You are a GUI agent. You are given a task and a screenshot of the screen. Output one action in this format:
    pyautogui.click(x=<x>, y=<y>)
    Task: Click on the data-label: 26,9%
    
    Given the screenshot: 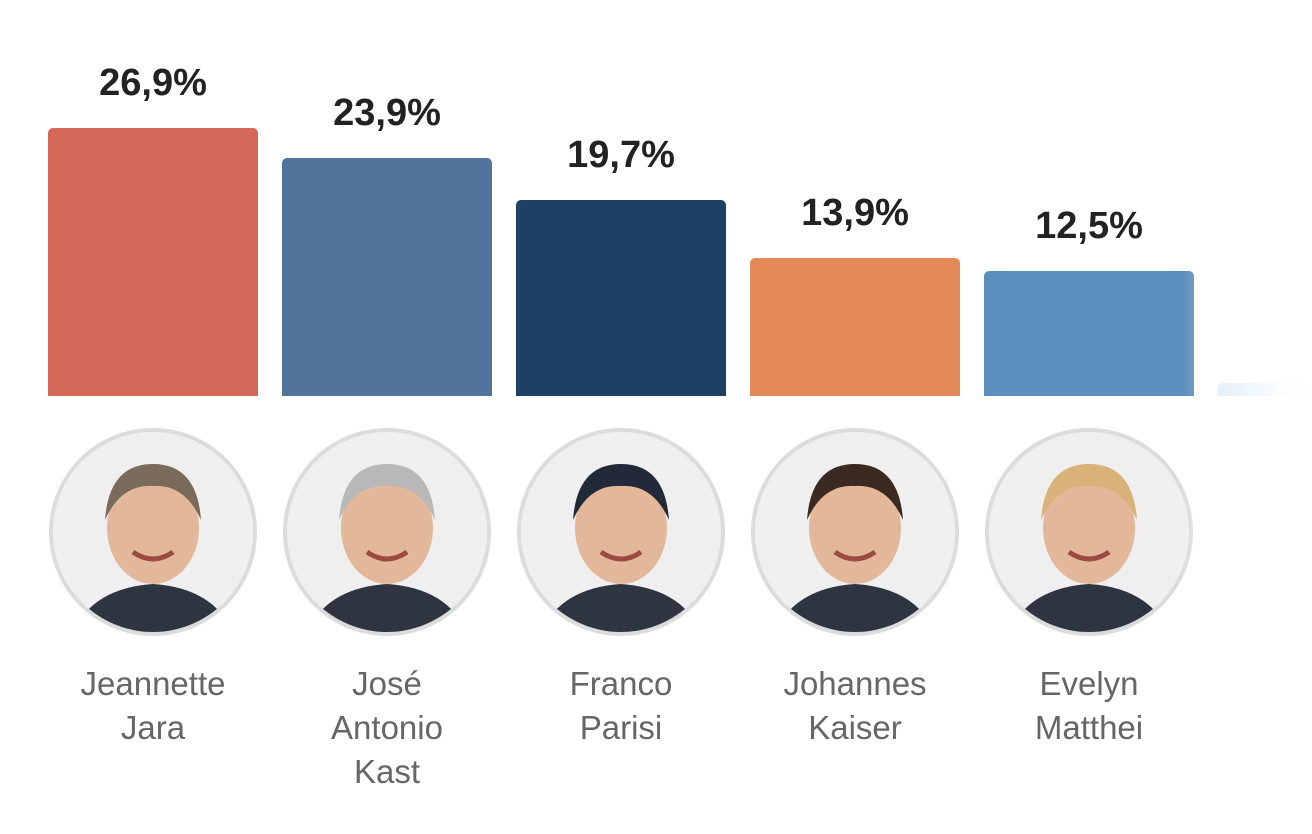 What is the action you would take?
    pyautogui.click(x=153, y=83)
    